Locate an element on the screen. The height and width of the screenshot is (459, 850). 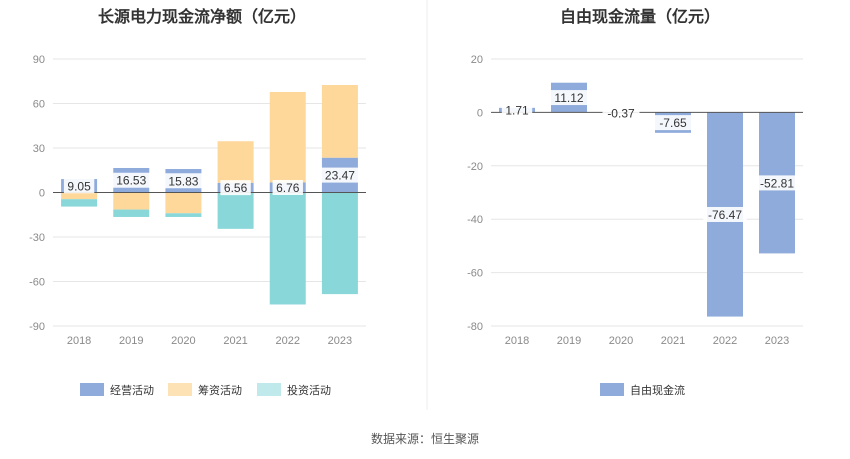
chart-title: 自由现金流量（亿元） is located at coordinates (640, 16).